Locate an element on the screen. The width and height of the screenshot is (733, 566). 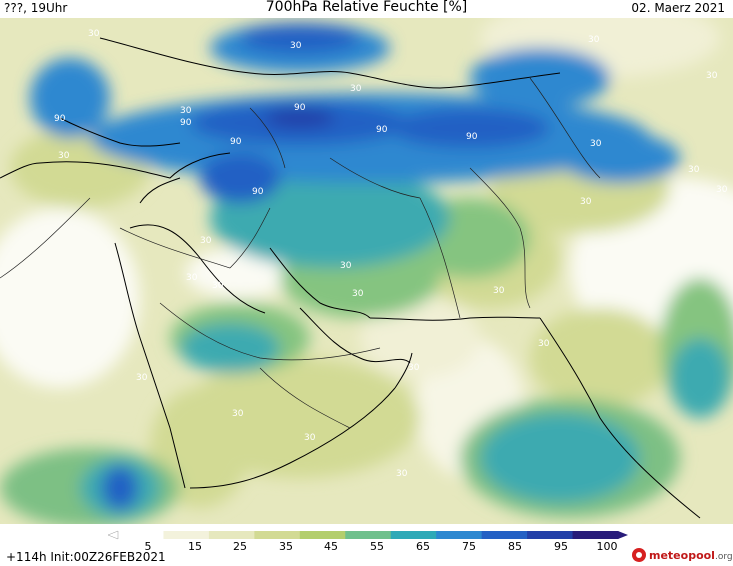
colorbar-high-arrow is located at coordinates (623, 535).